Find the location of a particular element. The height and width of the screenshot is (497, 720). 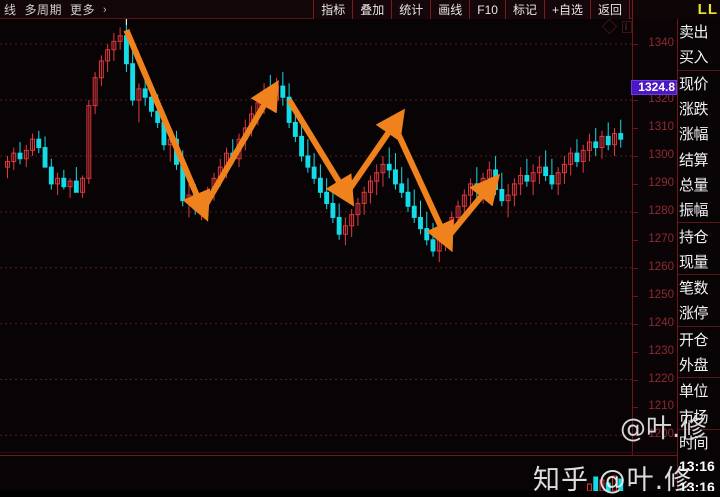

price-axis-label: 1300 is located at coordinates (661, 154).